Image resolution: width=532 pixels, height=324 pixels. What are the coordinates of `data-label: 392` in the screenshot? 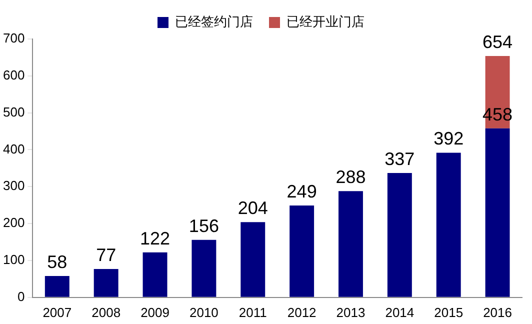 It's located at (449, 138).